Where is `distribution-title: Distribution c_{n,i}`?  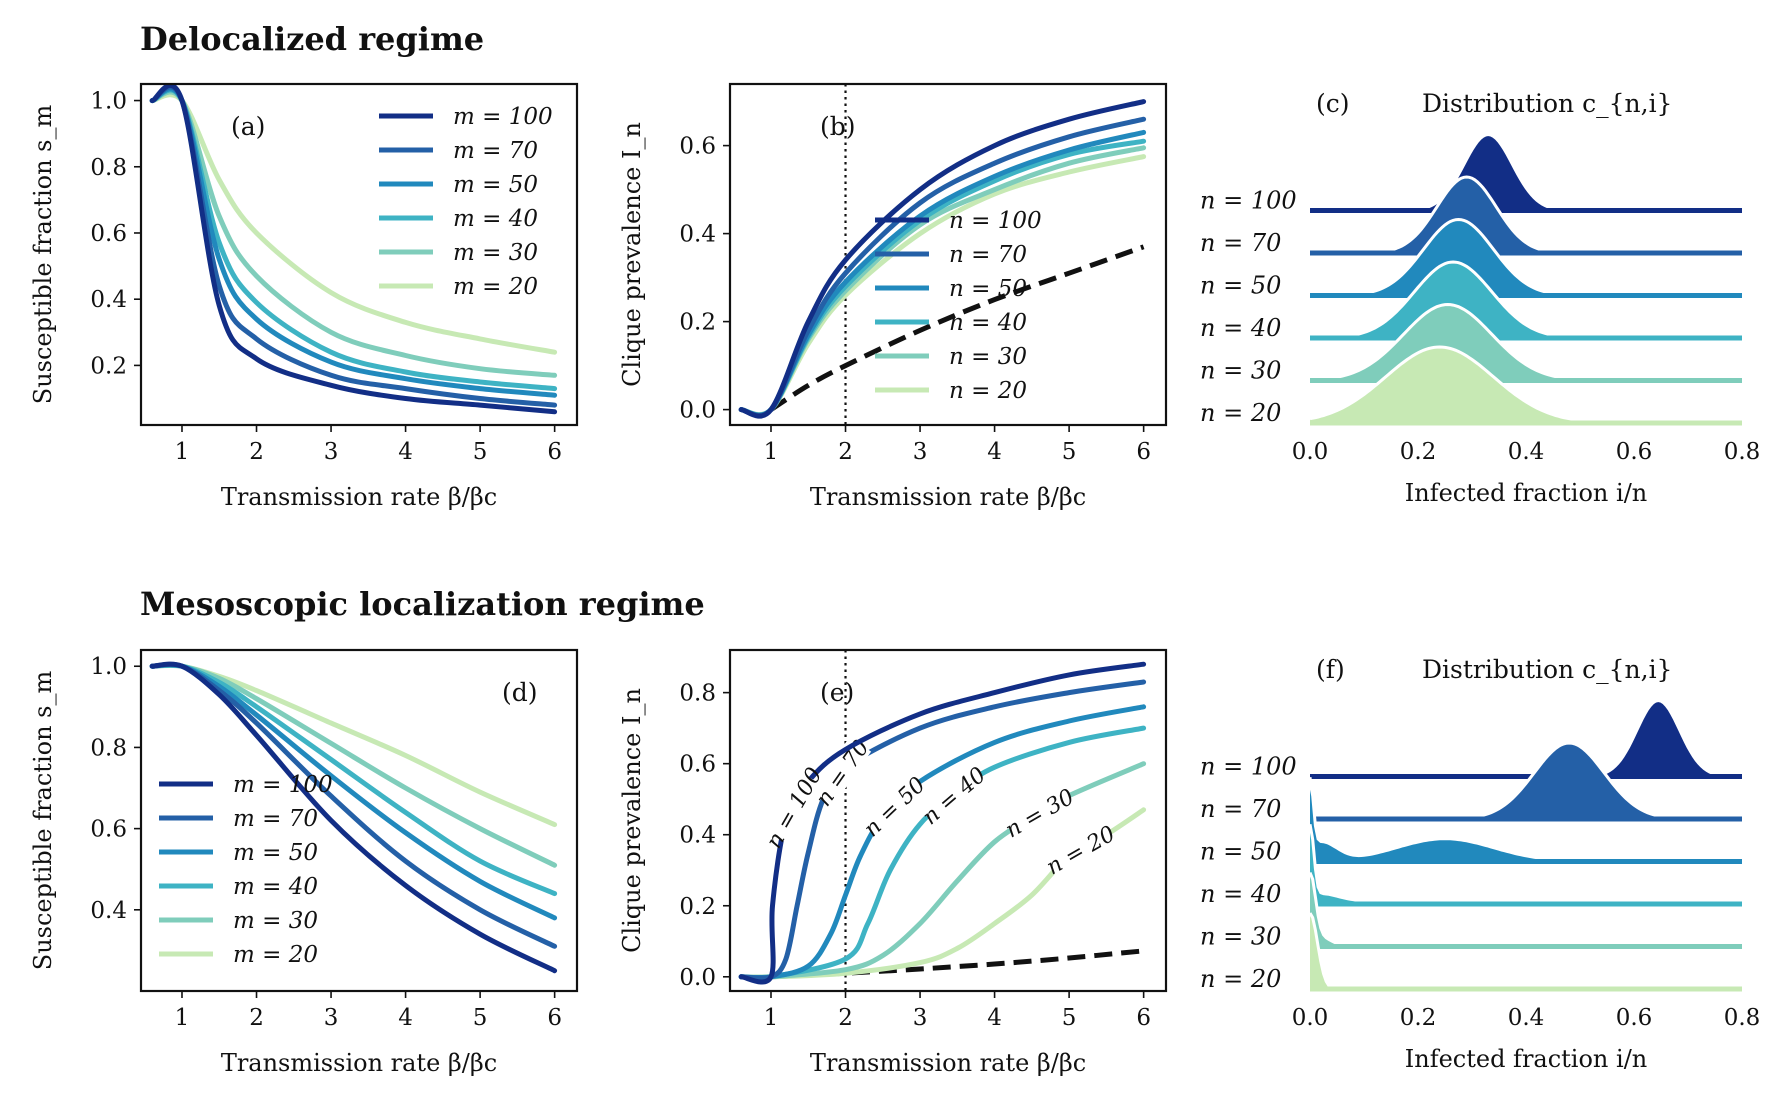
distribution-title: Distribution c_{n,i} is located at coordinates (1547, 103).